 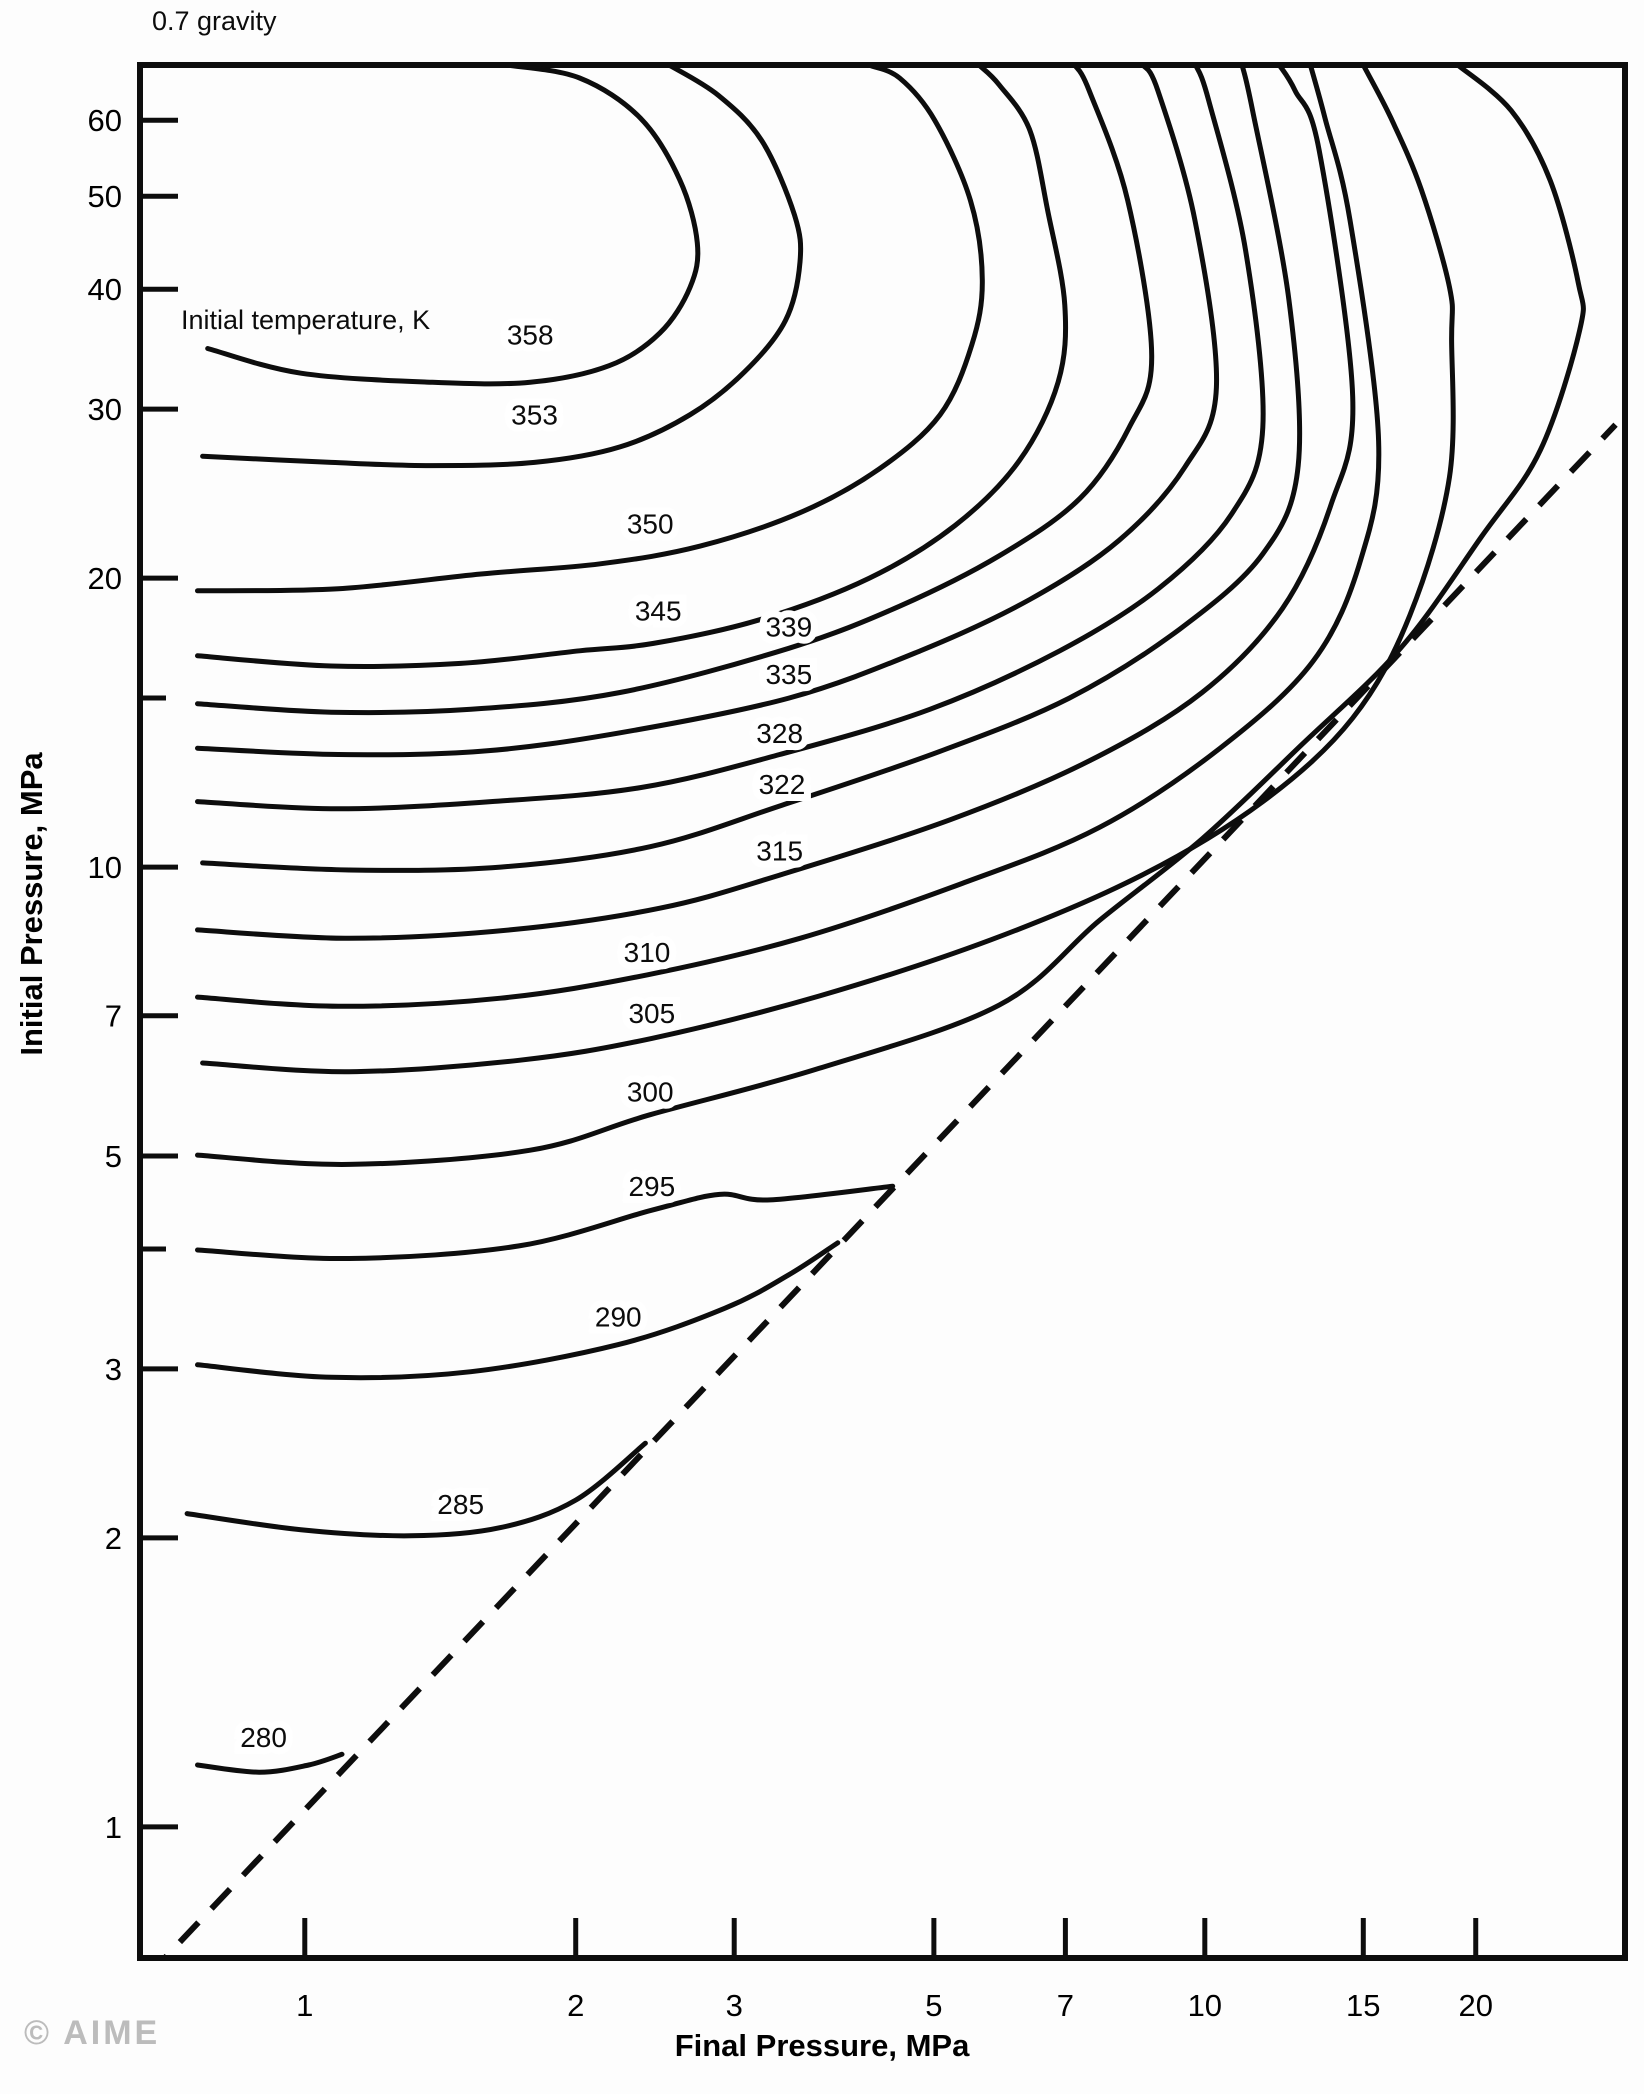 What do you see at coordinates (779, 733) in the screenshot?
I see `contour-label-328: 328` at bounding box center [779, 733].